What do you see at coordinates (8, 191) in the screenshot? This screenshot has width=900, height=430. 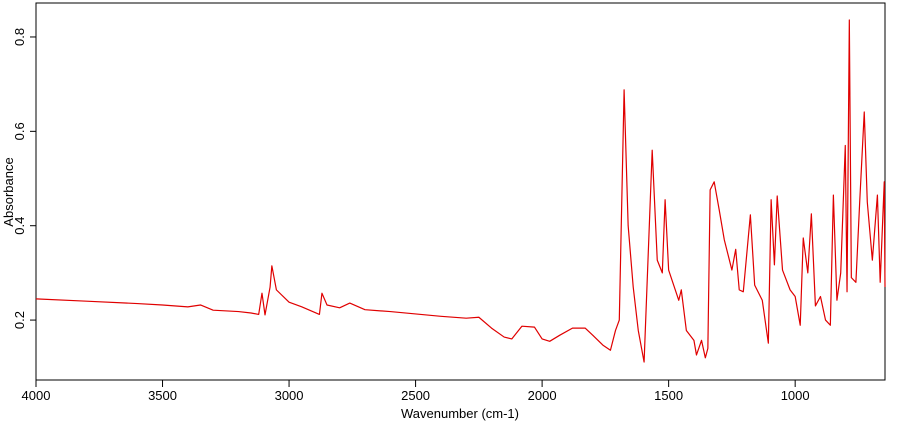 I see `y-axis-label: Absorbance` at bounding box center [8, 191].